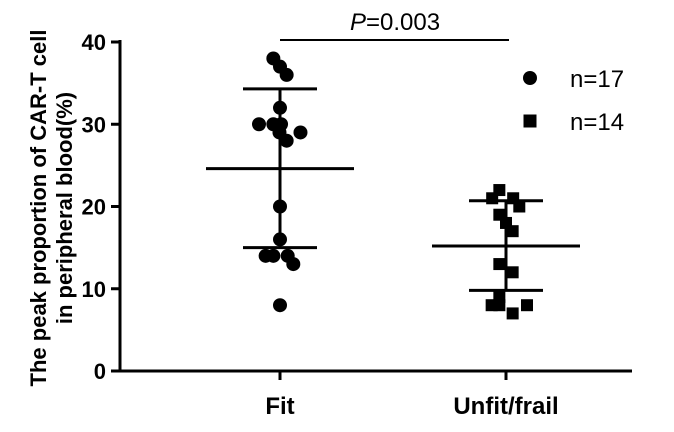 This screenshot has width=674, height=432. I want to click on p-value-label: P=0.003, so click(395, 22).